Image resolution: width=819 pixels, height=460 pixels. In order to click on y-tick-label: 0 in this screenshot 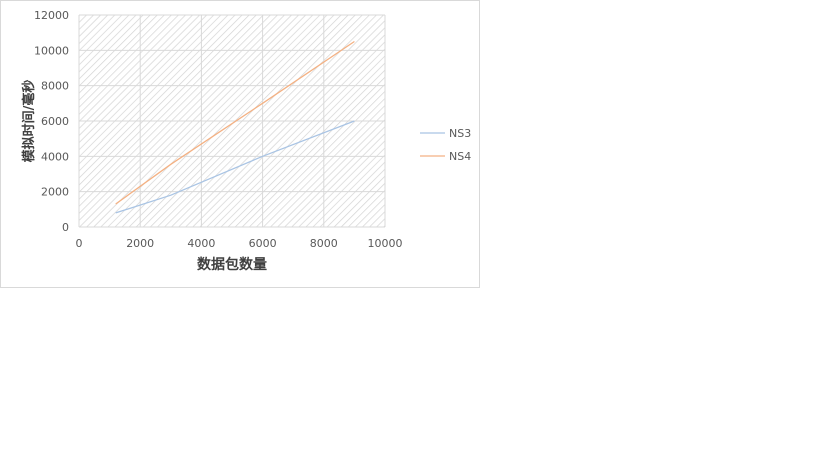, I will do `click(65, 227)`.